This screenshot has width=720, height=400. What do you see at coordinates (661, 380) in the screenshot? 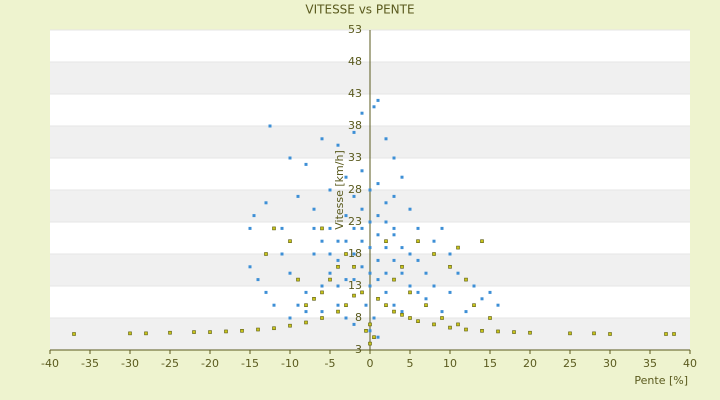
I see `x-axis-title: Pente [%]` at bounding box center [661, 380].